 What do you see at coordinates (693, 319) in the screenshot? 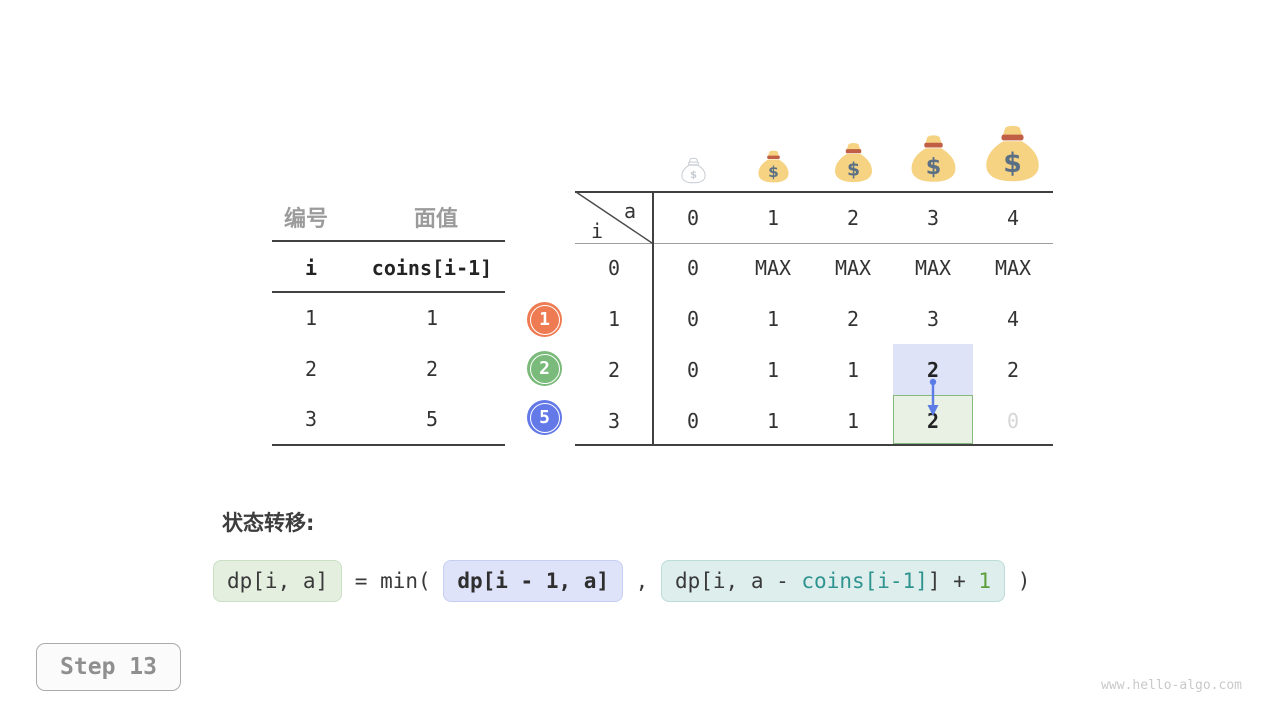
I see `dp-cell-r1c0: 0` at bounding box center [693, 319].